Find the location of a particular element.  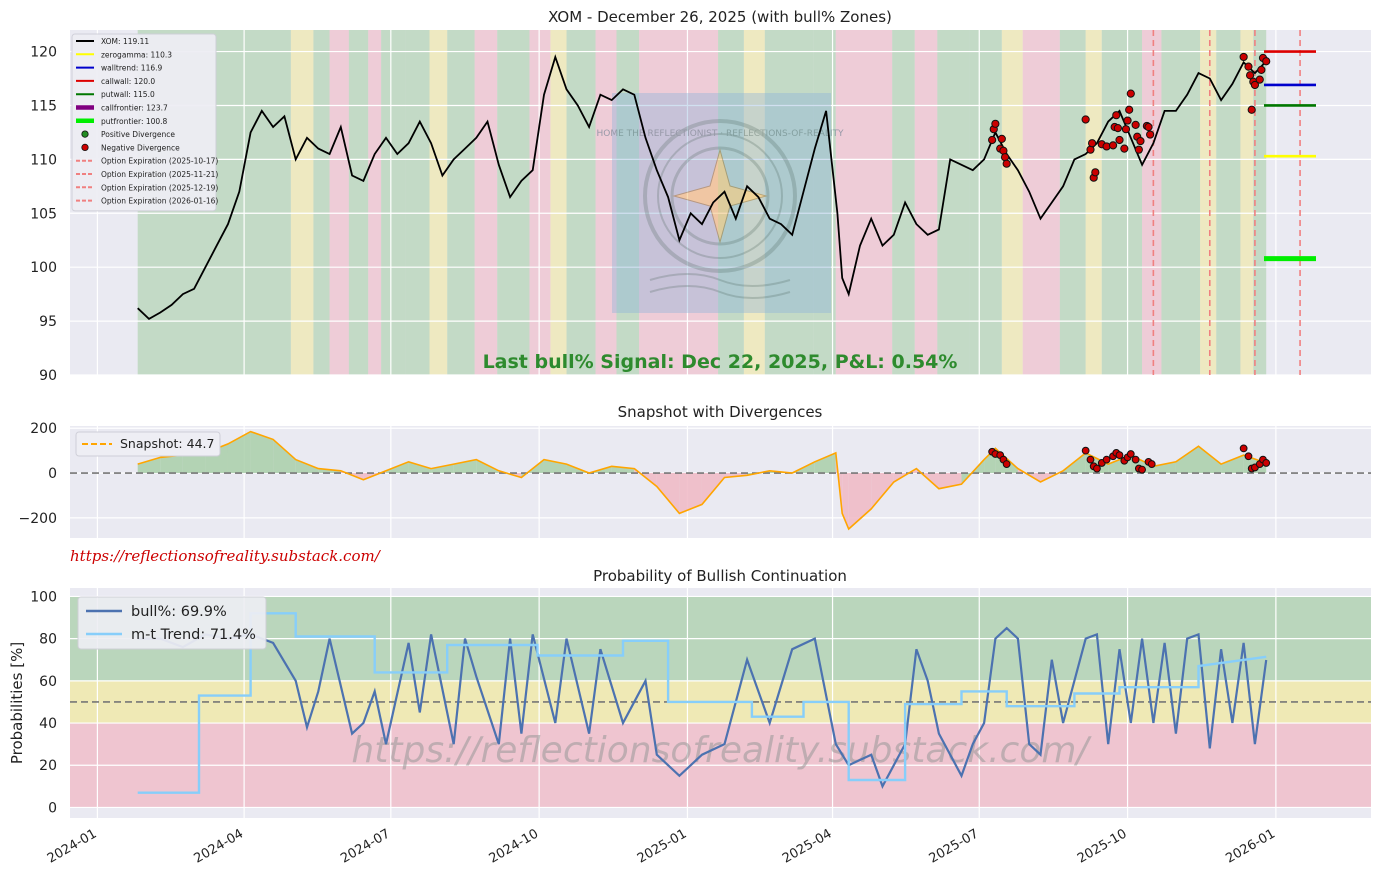

legend-label: bull%: 69.9% is located at coordinates (179, 612).